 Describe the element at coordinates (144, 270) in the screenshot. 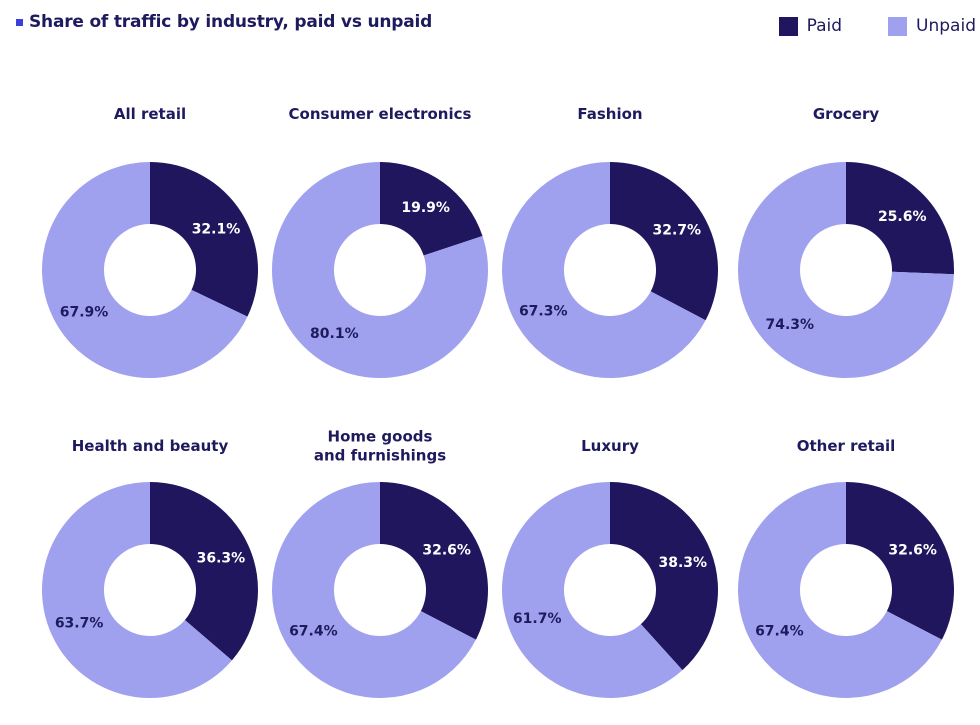

I see `donut-all-retail-slice-unpaid` at that location.